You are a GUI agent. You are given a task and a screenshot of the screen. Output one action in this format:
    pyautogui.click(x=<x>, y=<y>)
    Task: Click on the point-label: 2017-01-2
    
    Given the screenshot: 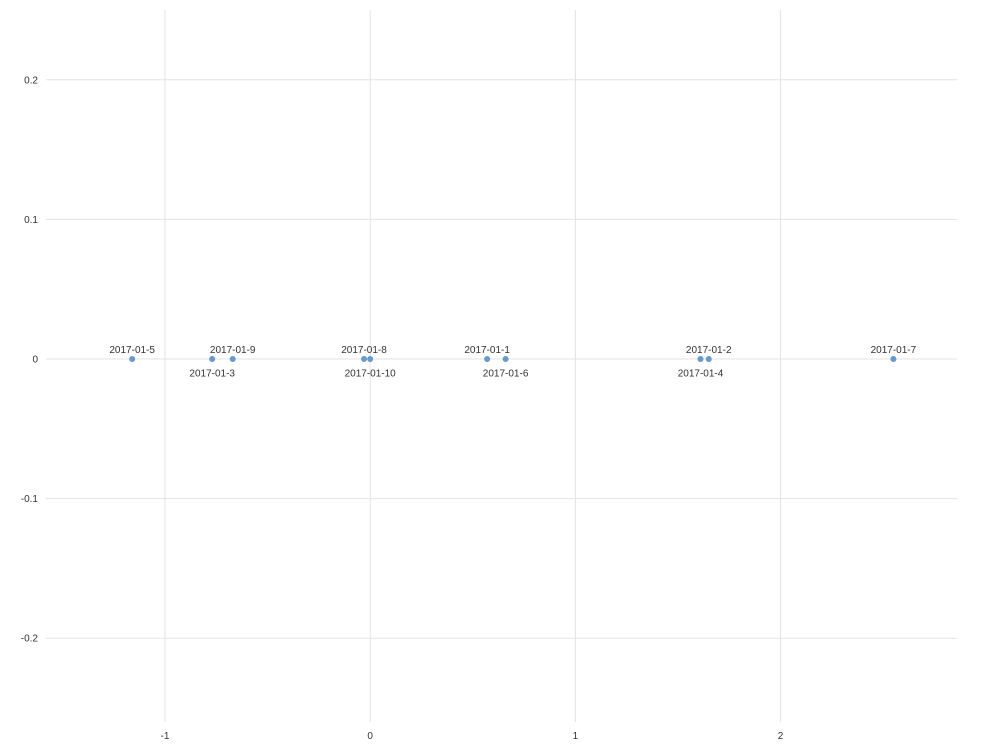 What is the action you would take?
    pyautogui.click(x=709, y=350)
    